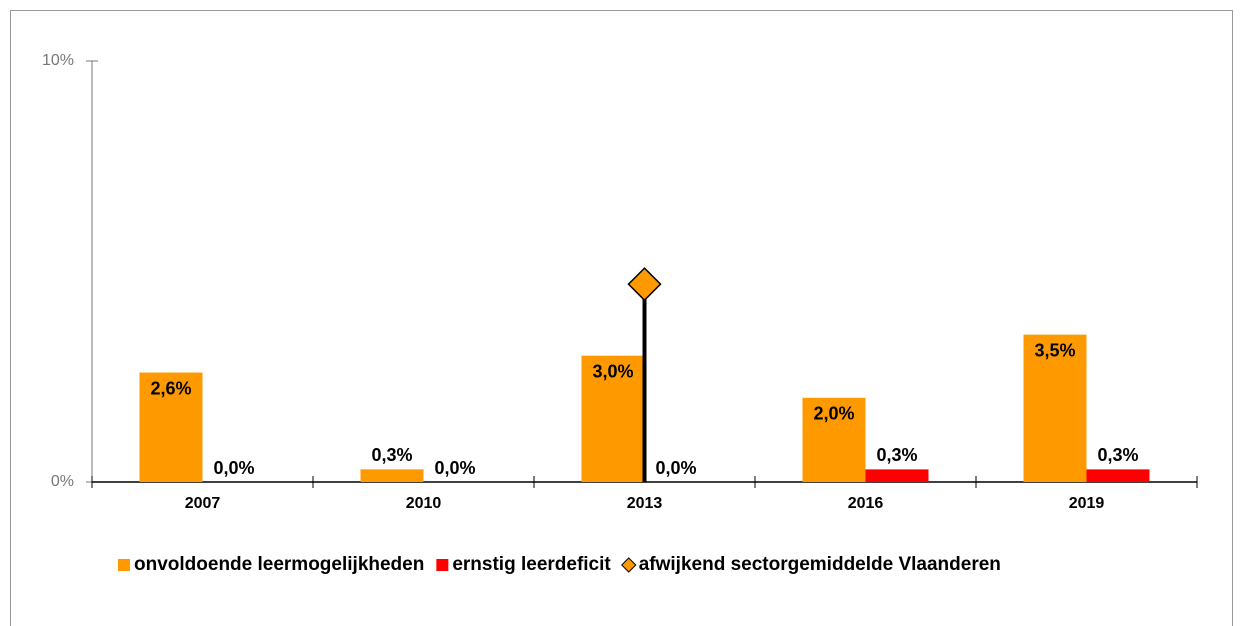  What do you see at coordinates (629, 565) in the screenshot?
I see `legend-marker` at bounding box center [629, 565].